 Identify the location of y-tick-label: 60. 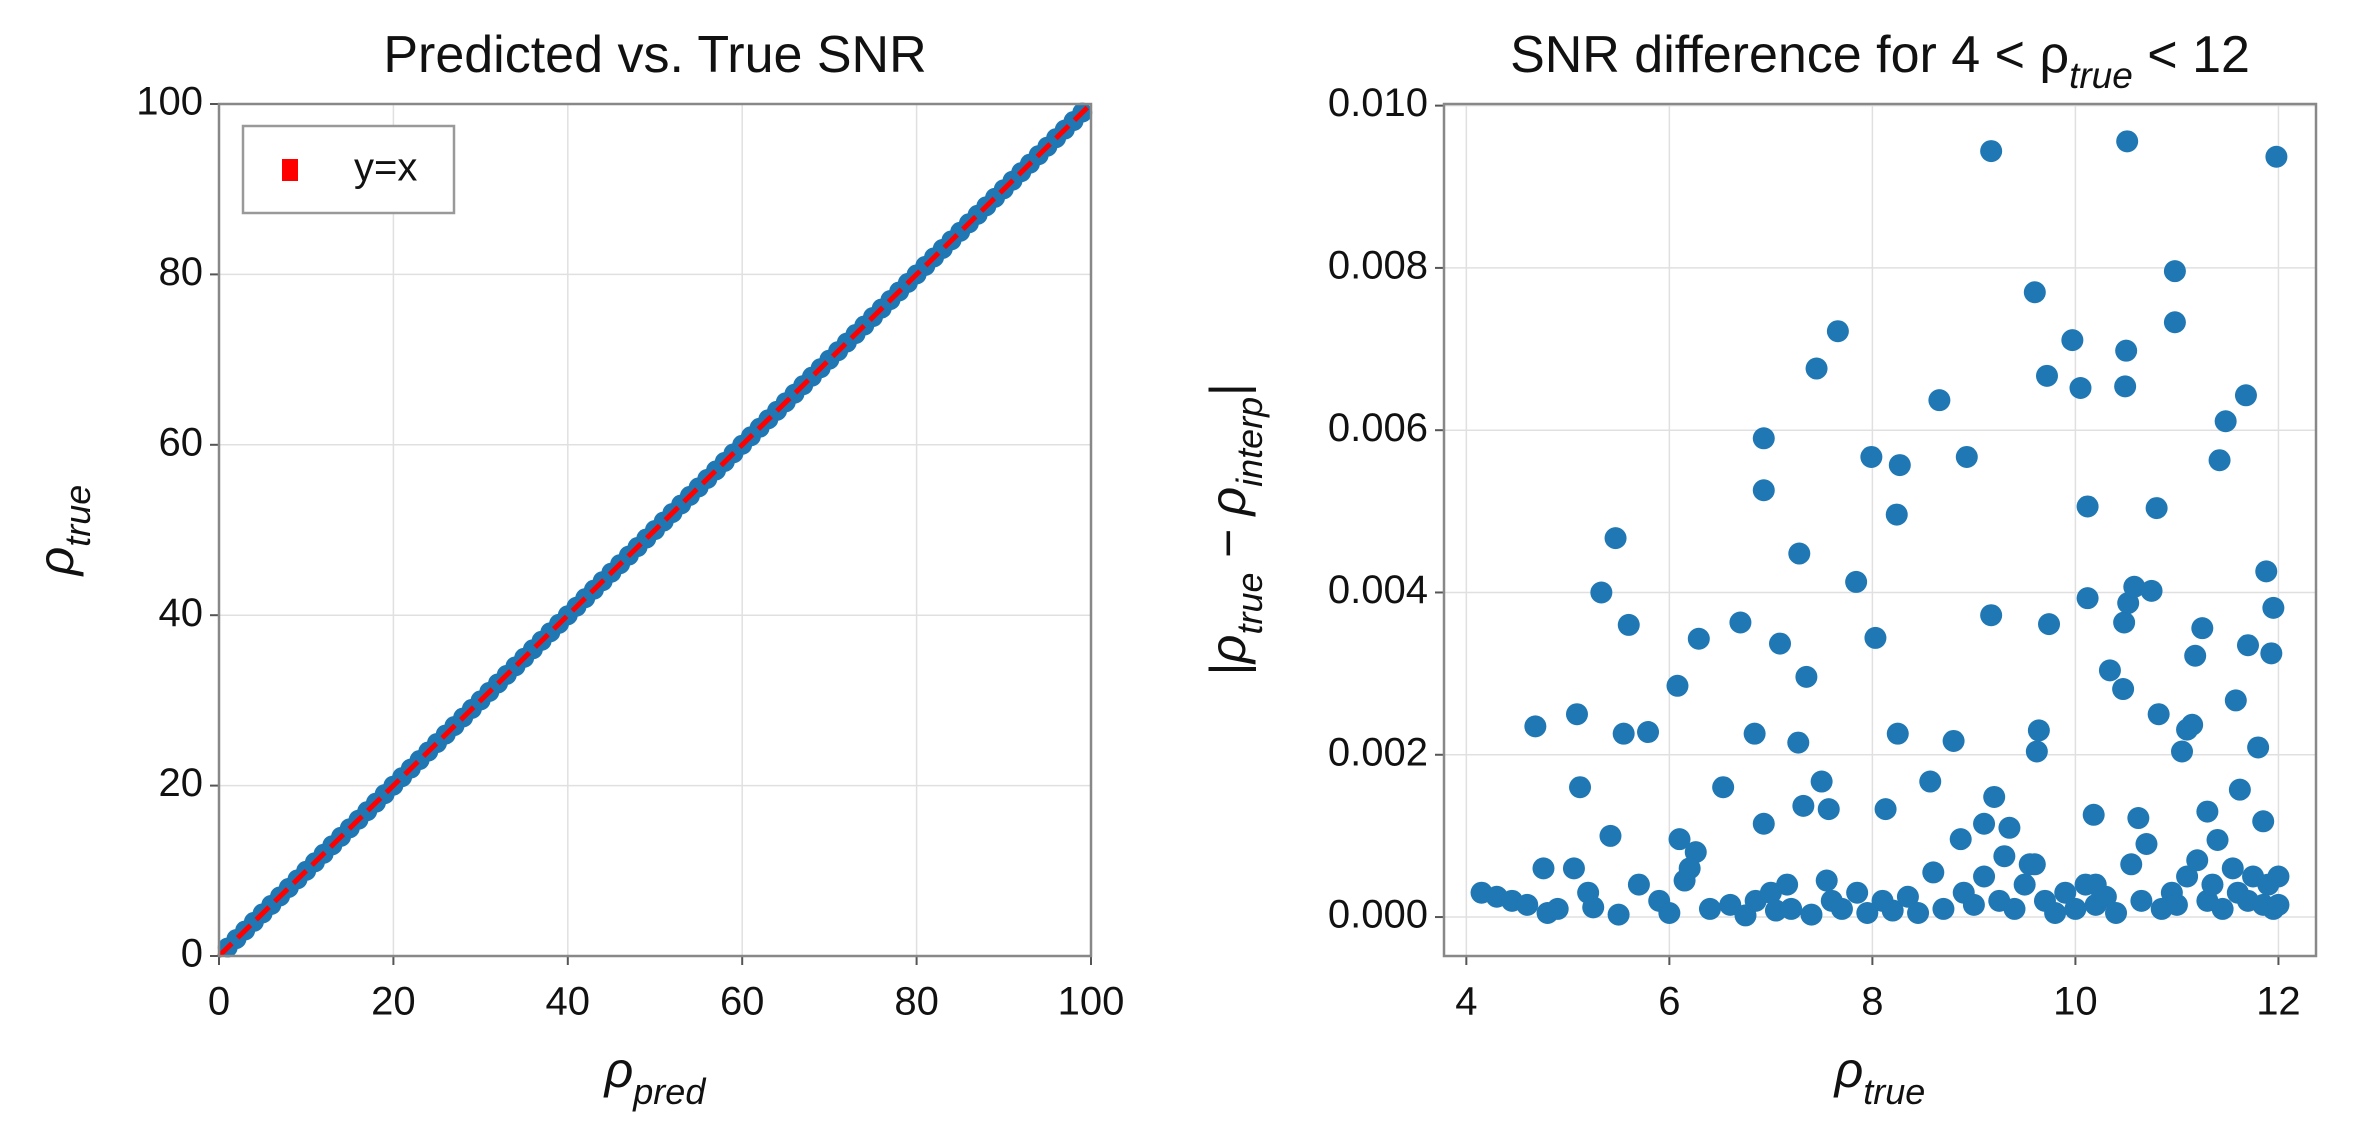
(181, 442).